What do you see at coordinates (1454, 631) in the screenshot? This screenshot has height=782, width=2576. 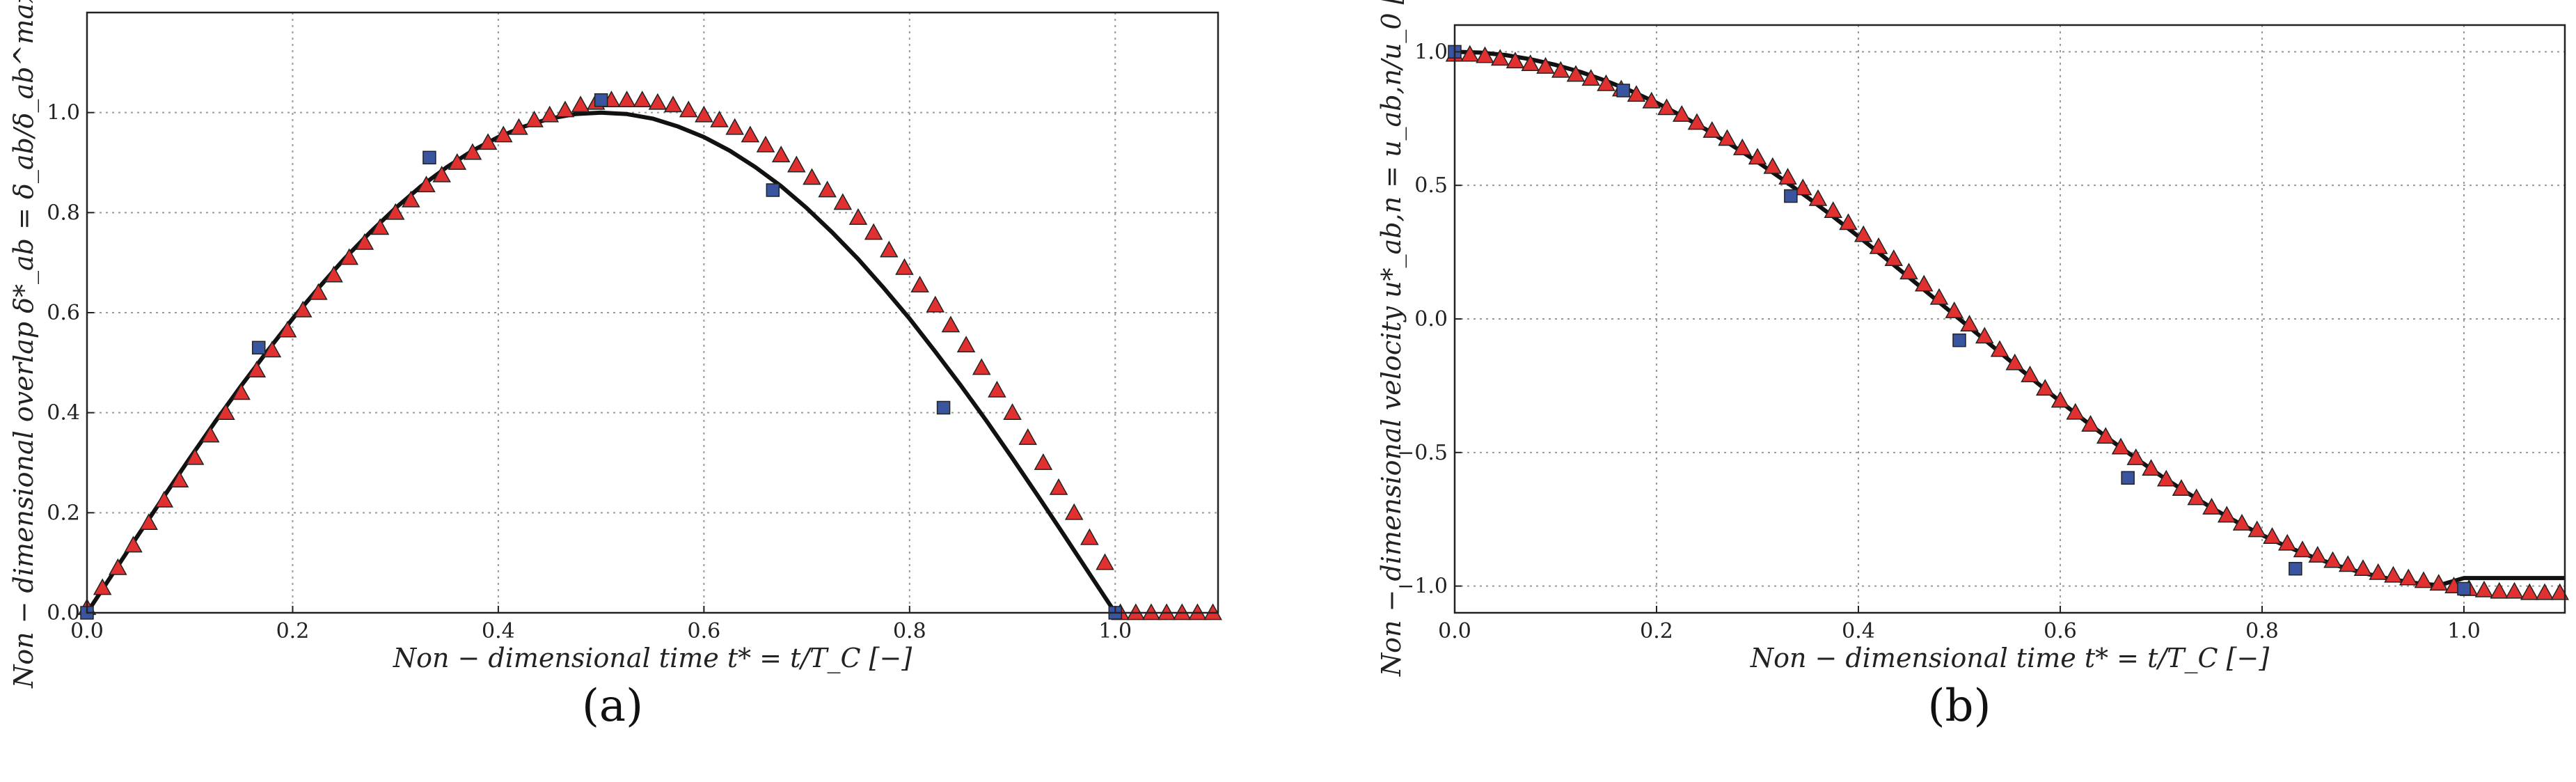 I see `panel-b-x-tick-label-0: 0.0` at bounding box center [1454, 631].